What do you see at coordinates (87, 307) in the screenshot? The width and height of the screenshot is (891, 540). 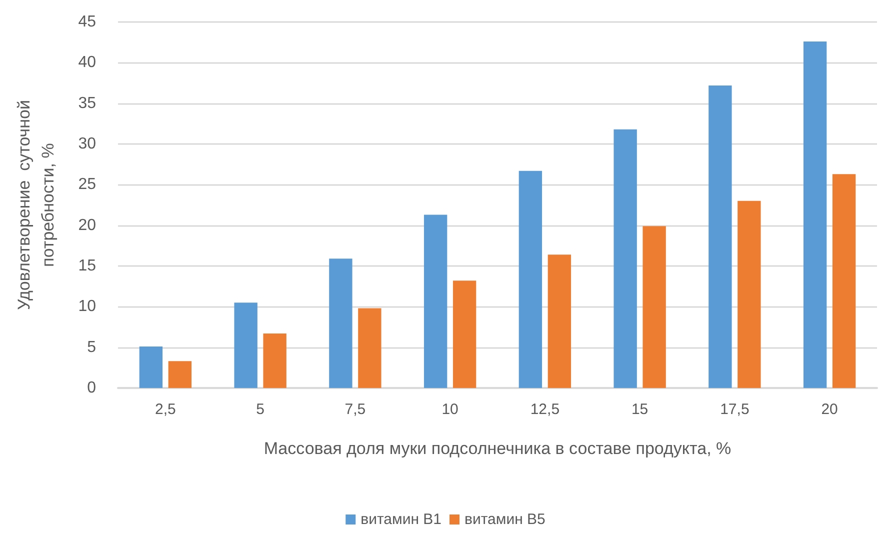 I see `y-tick-label: 10` at bounding box center [87, 307].